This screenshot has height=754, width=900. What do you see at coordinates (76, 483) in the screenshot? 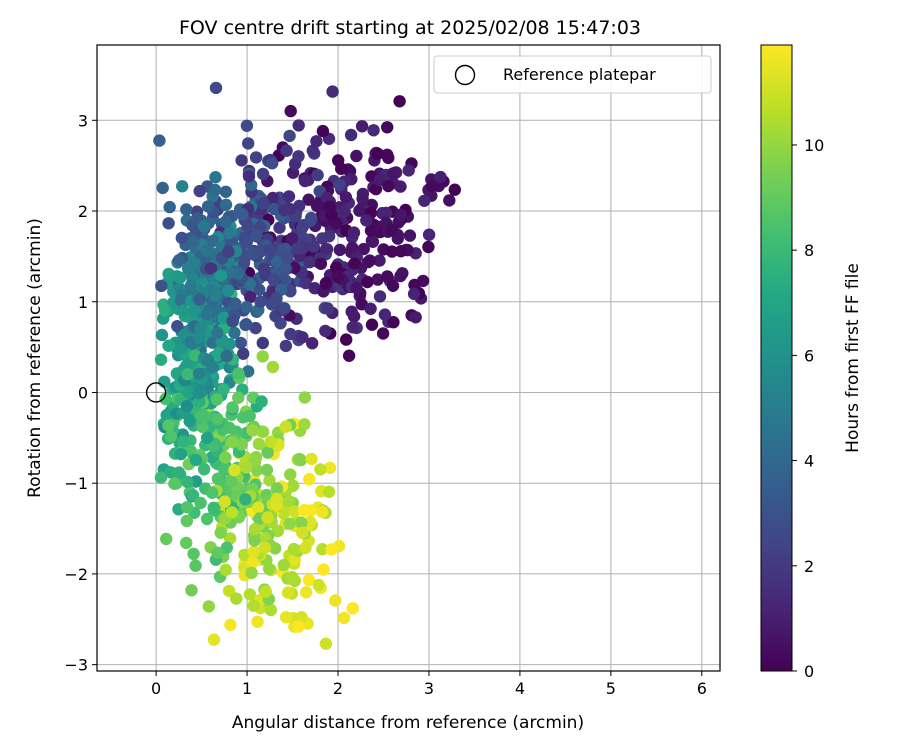
I see `y-tick-label: −1` at bounding box center [76, 483].